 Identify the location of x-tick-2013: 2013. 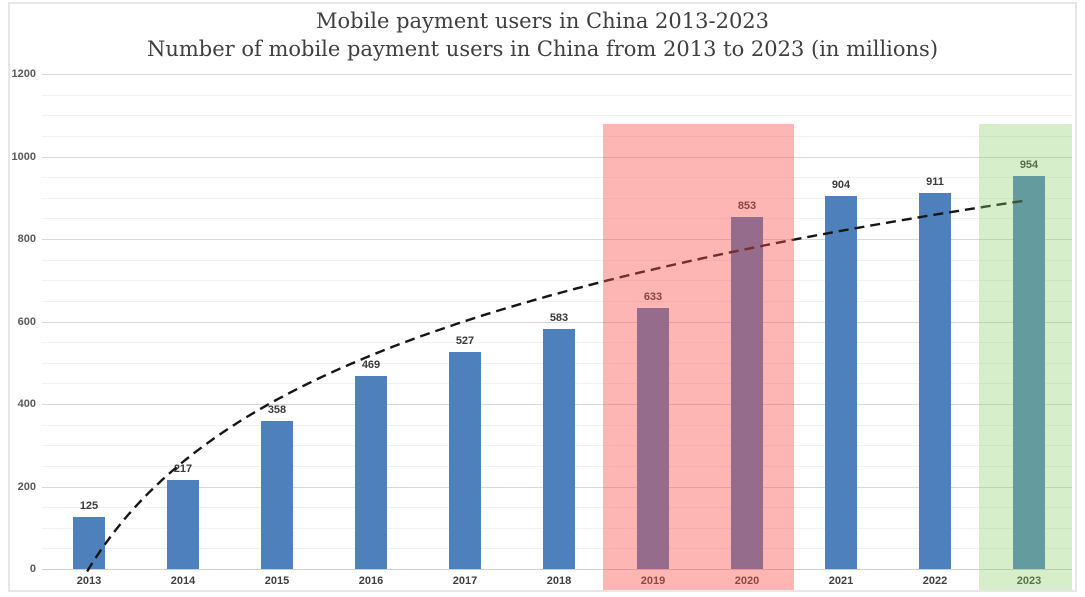
(89, 581).